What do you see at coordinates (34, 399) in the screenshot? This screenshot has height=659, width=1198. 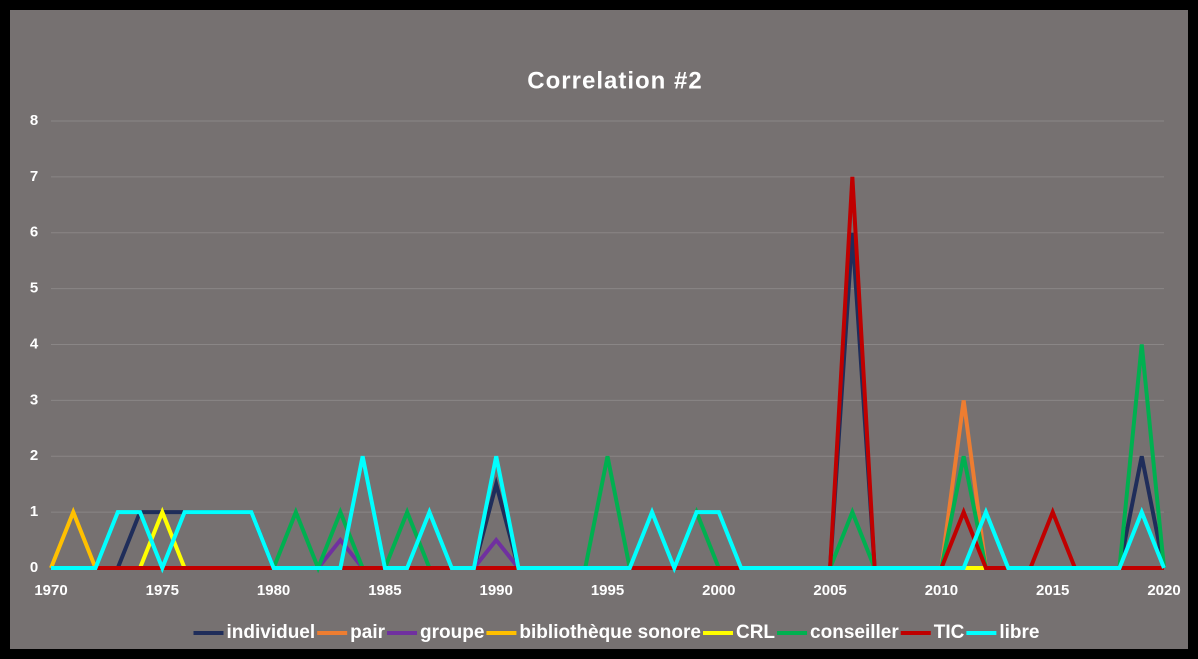 I see `y-tick-label: 3` at bounding box center [34, 399].